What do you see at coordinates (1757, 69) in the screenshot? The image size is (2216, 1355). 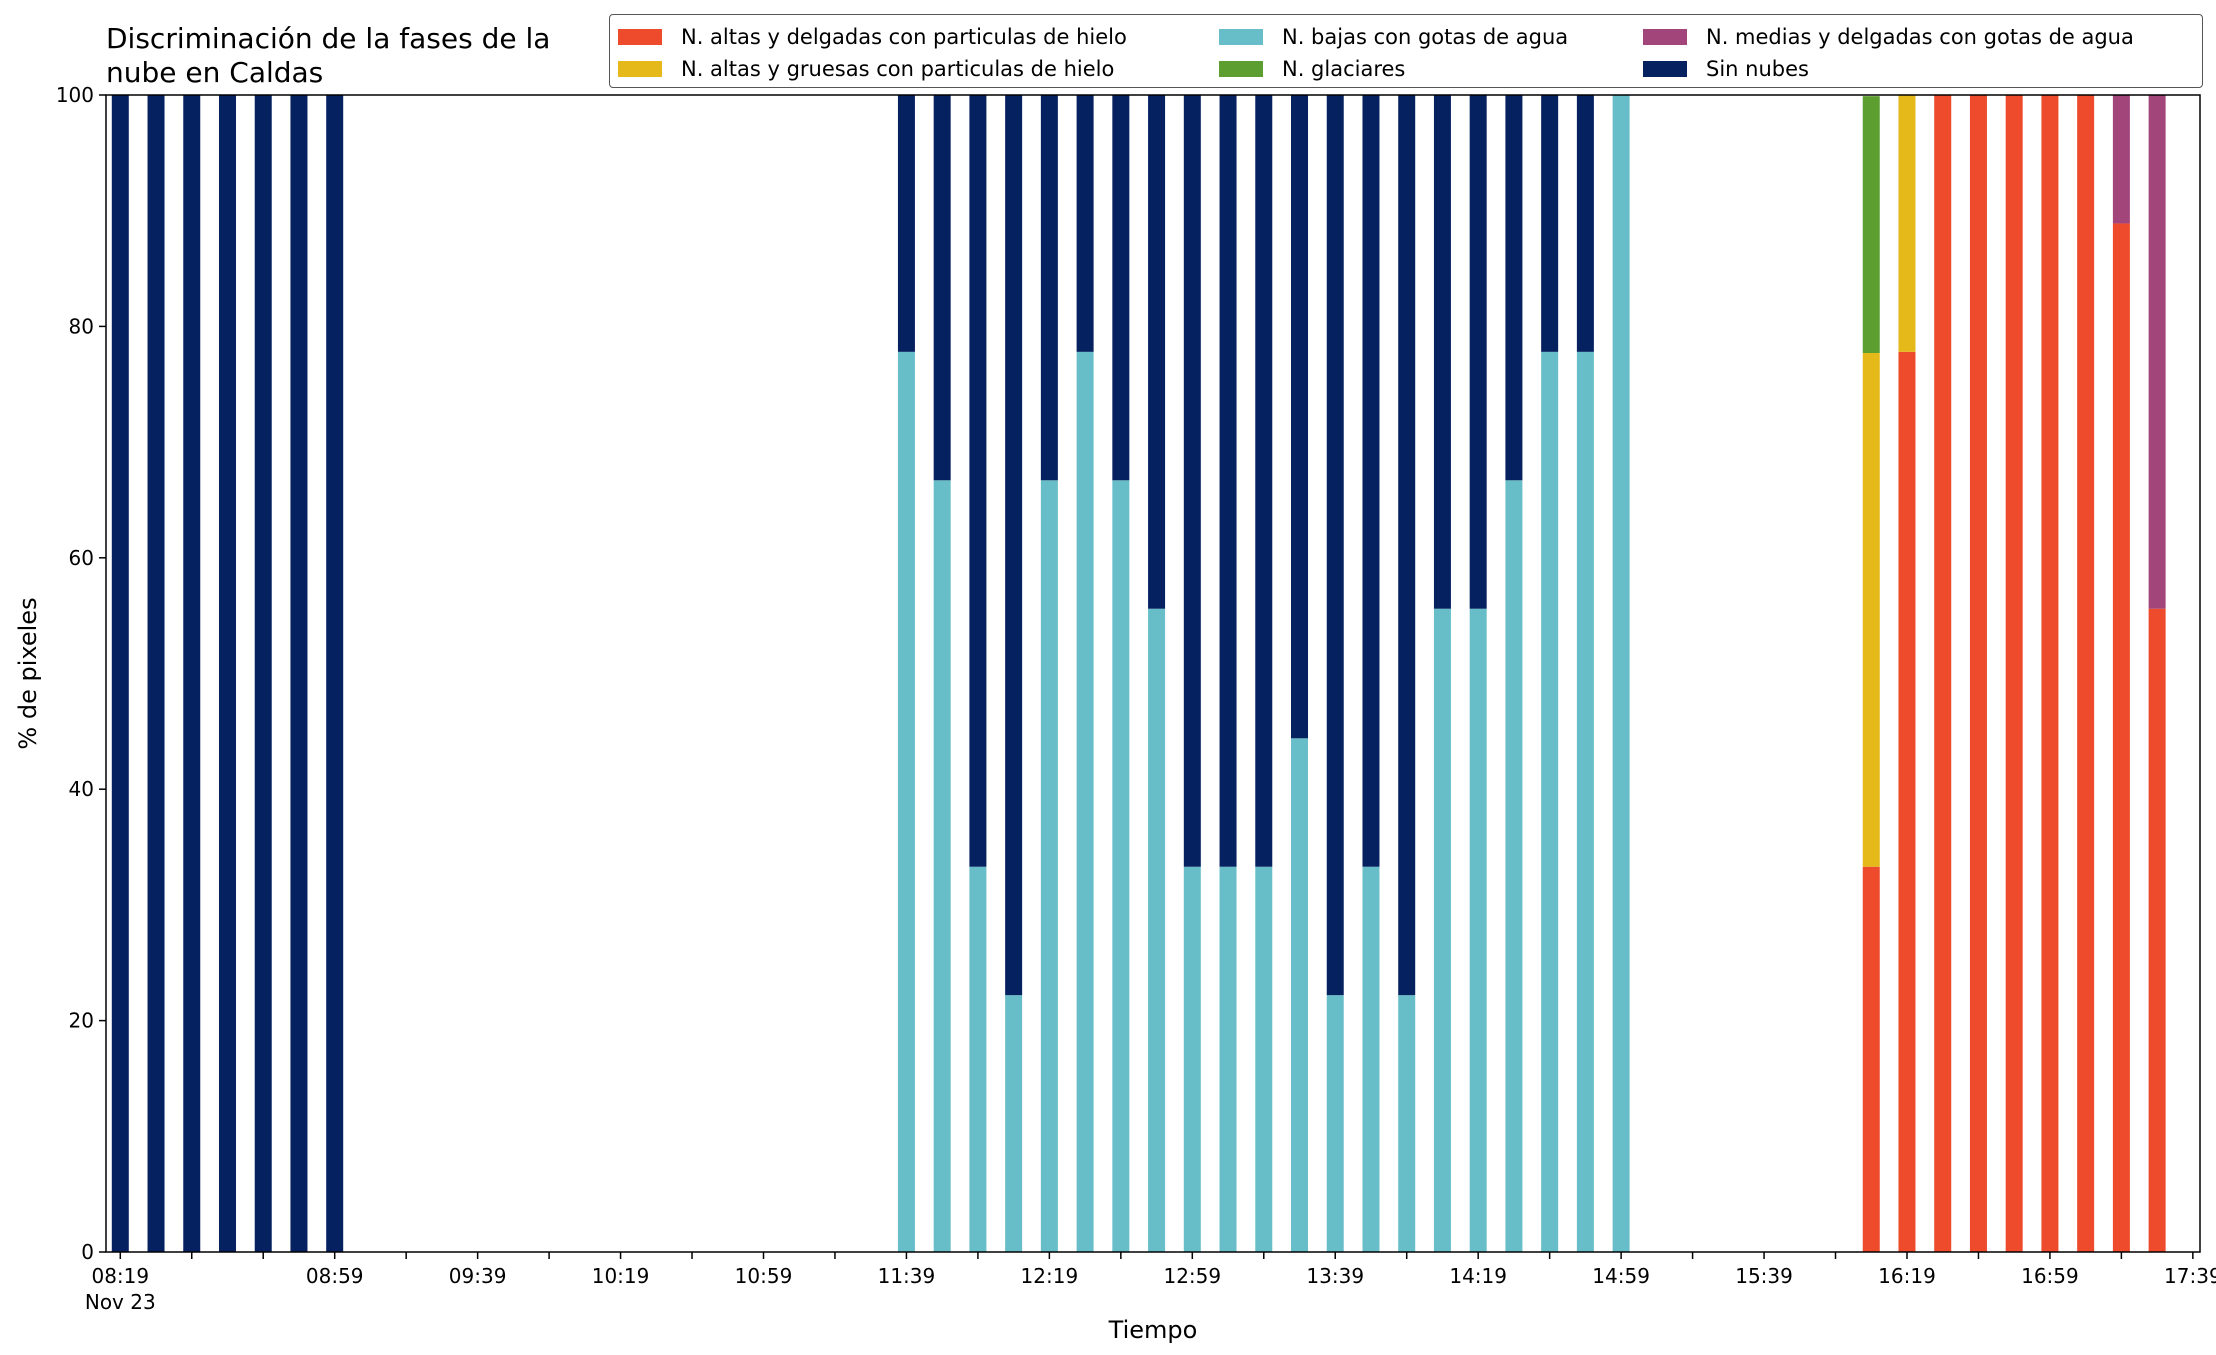 I see `legend-label: Sin nubes` at bounding box center [1757, 69].